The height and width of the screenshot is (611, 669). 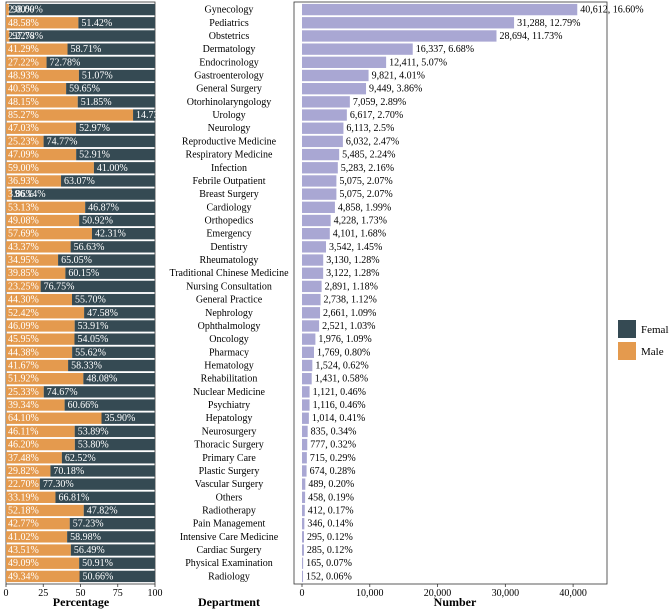 I want to click on count-label: 3,130, 1.28%, so click(x=352, y=260).